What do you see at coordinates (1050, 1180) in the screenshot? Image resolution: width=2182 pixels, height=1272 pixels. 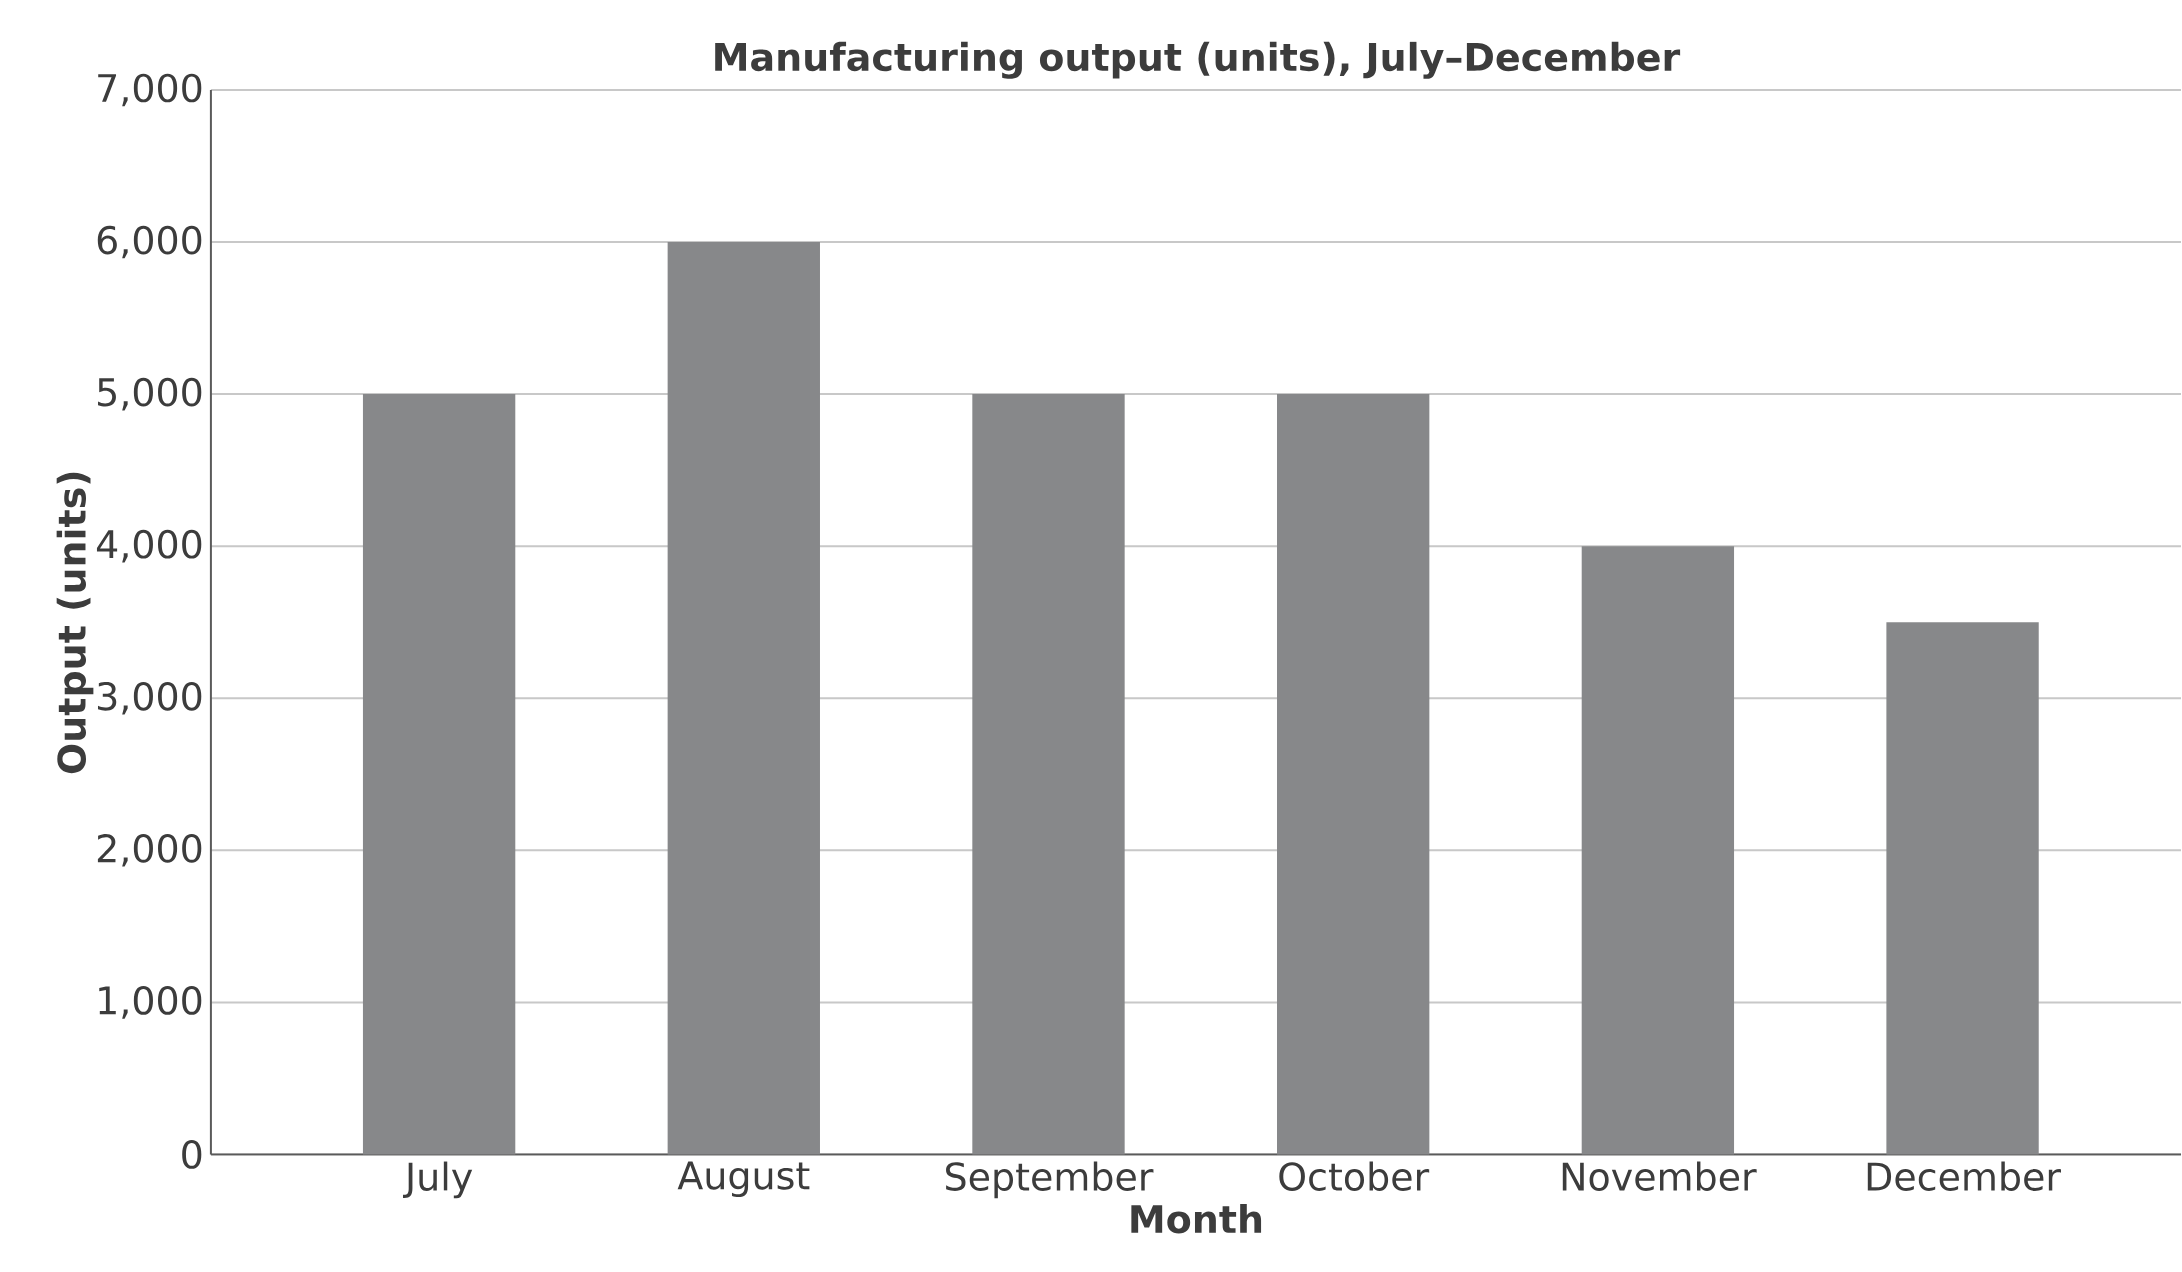 I see `x-tick-label: September` at bounding box center [1050, 1180].